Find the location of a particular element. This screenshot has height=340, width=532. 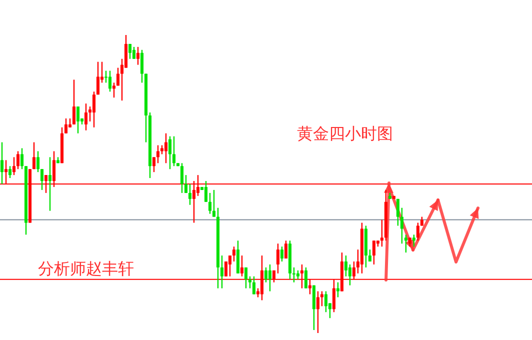

annotation: 分析师赵丰轩 is located at coordinates (86, 268).